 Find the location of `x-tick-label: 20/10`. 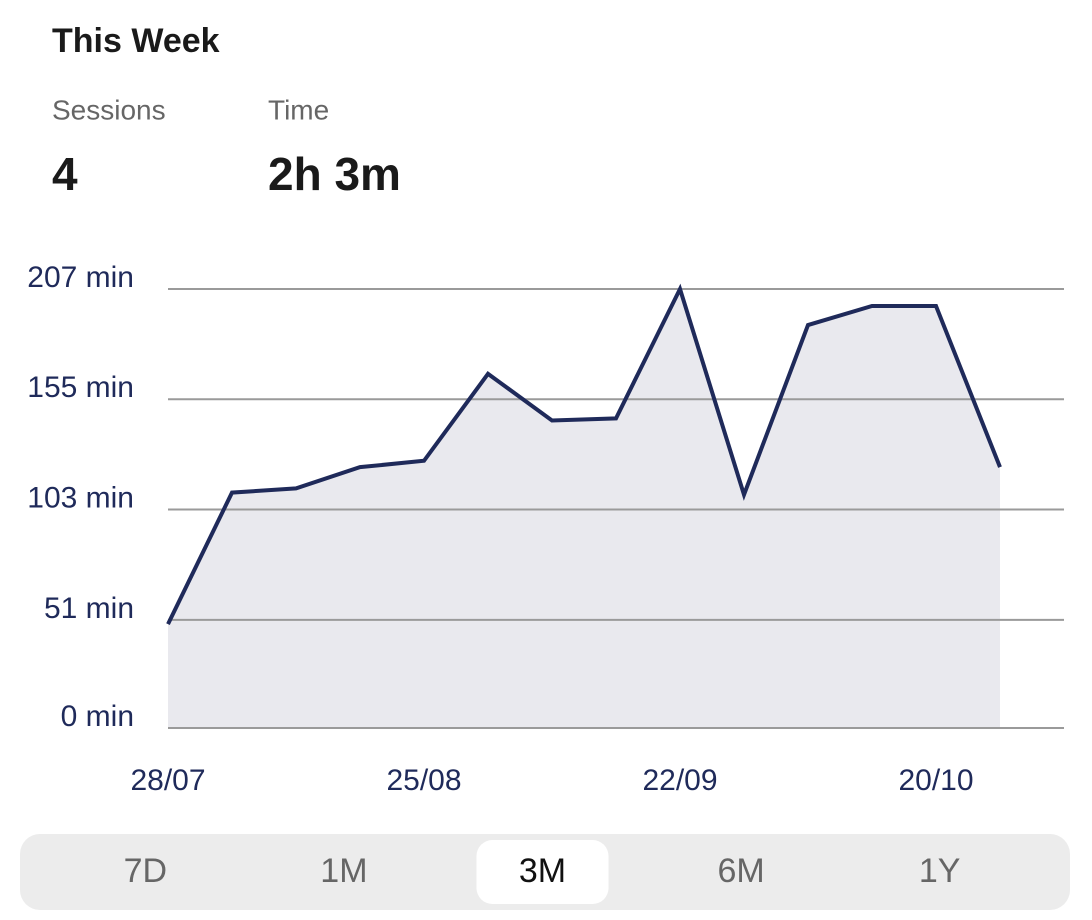

x-tick-label: 20/10 is located at coordinates (935, 780).